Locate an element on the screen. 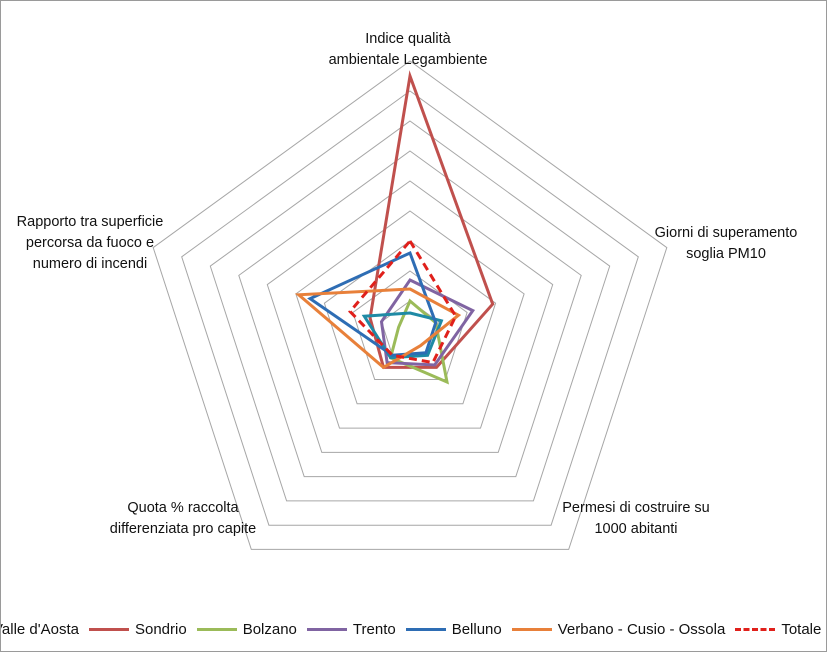 The width and height of the screenshot is (827, 652). axis-label-line: Quota % raccolta is located at coordinates (183, 508).